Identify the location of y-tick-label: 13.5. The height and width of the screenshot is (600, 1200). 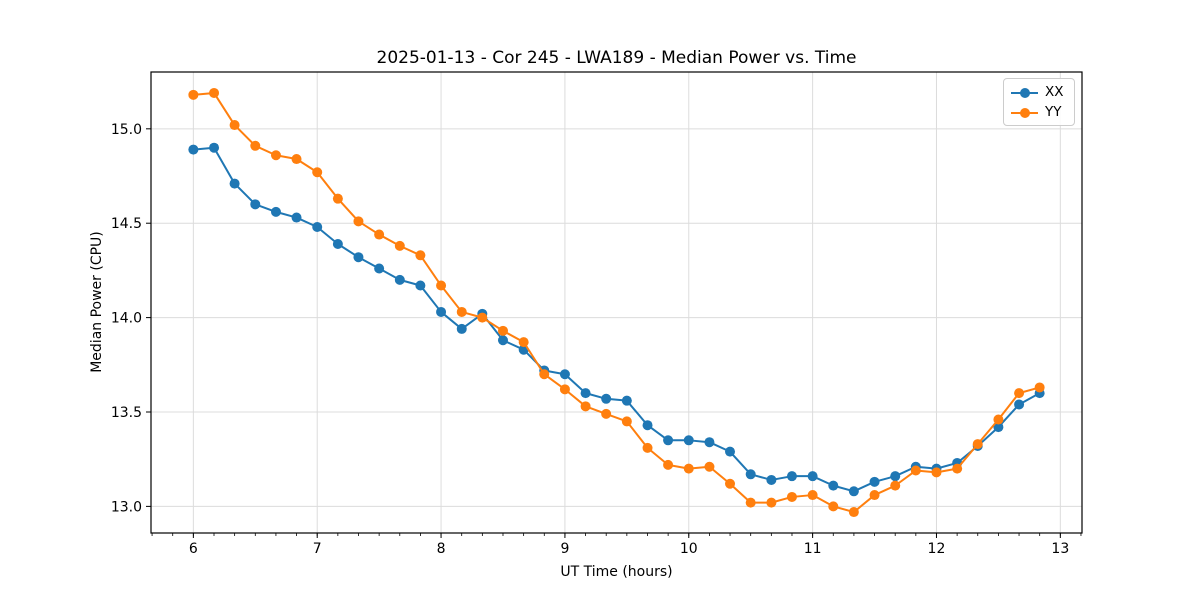
(126, 413).